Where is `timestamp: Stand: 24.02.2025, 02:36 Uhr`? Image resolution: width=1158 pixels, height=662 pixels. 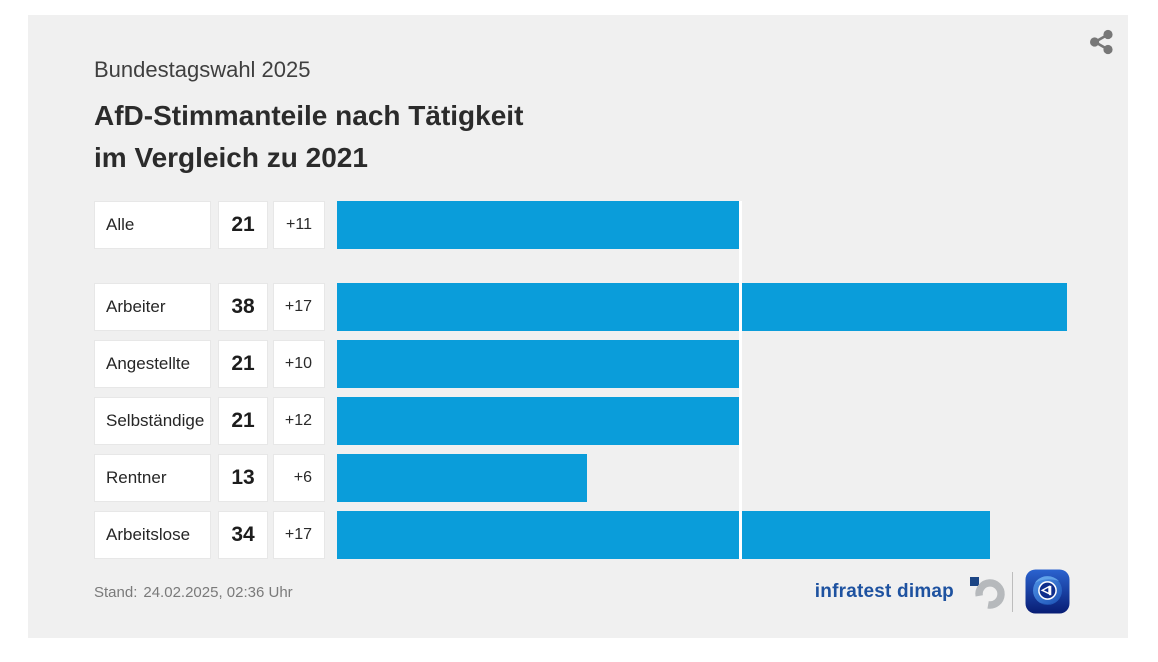 timestamp: Stand: 24.02.2025, 02:36 Uhr is located at coordinates (193, 592).